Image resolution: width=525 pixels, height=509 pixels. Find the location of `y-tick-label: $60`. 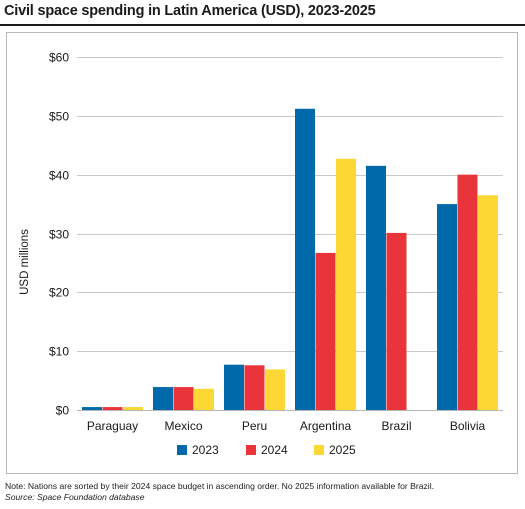

y-tick-label: $60 is located at coordinates (59, 58).